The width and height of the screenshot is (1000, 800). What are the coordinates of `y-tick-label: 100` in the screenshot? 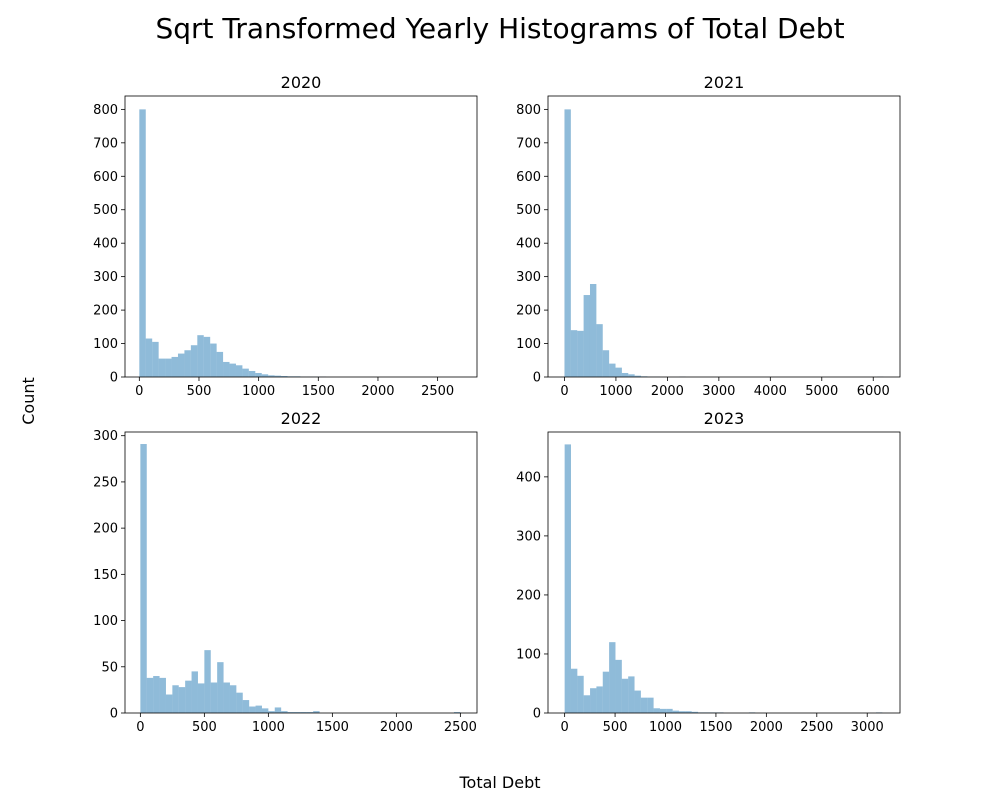 It's located at (105, 344).